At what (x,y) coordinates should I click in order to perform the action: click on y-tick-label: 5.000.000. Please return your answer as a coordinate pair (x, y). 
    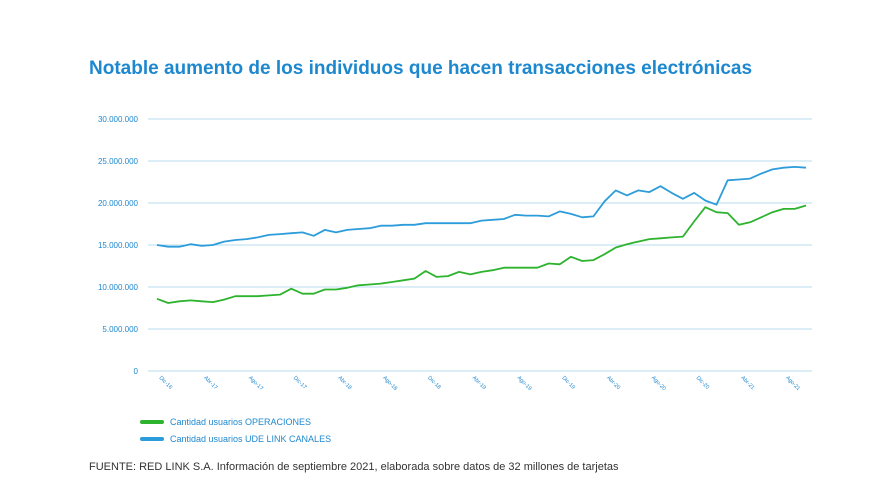
    Looking at the image, I should click on (120, 329).